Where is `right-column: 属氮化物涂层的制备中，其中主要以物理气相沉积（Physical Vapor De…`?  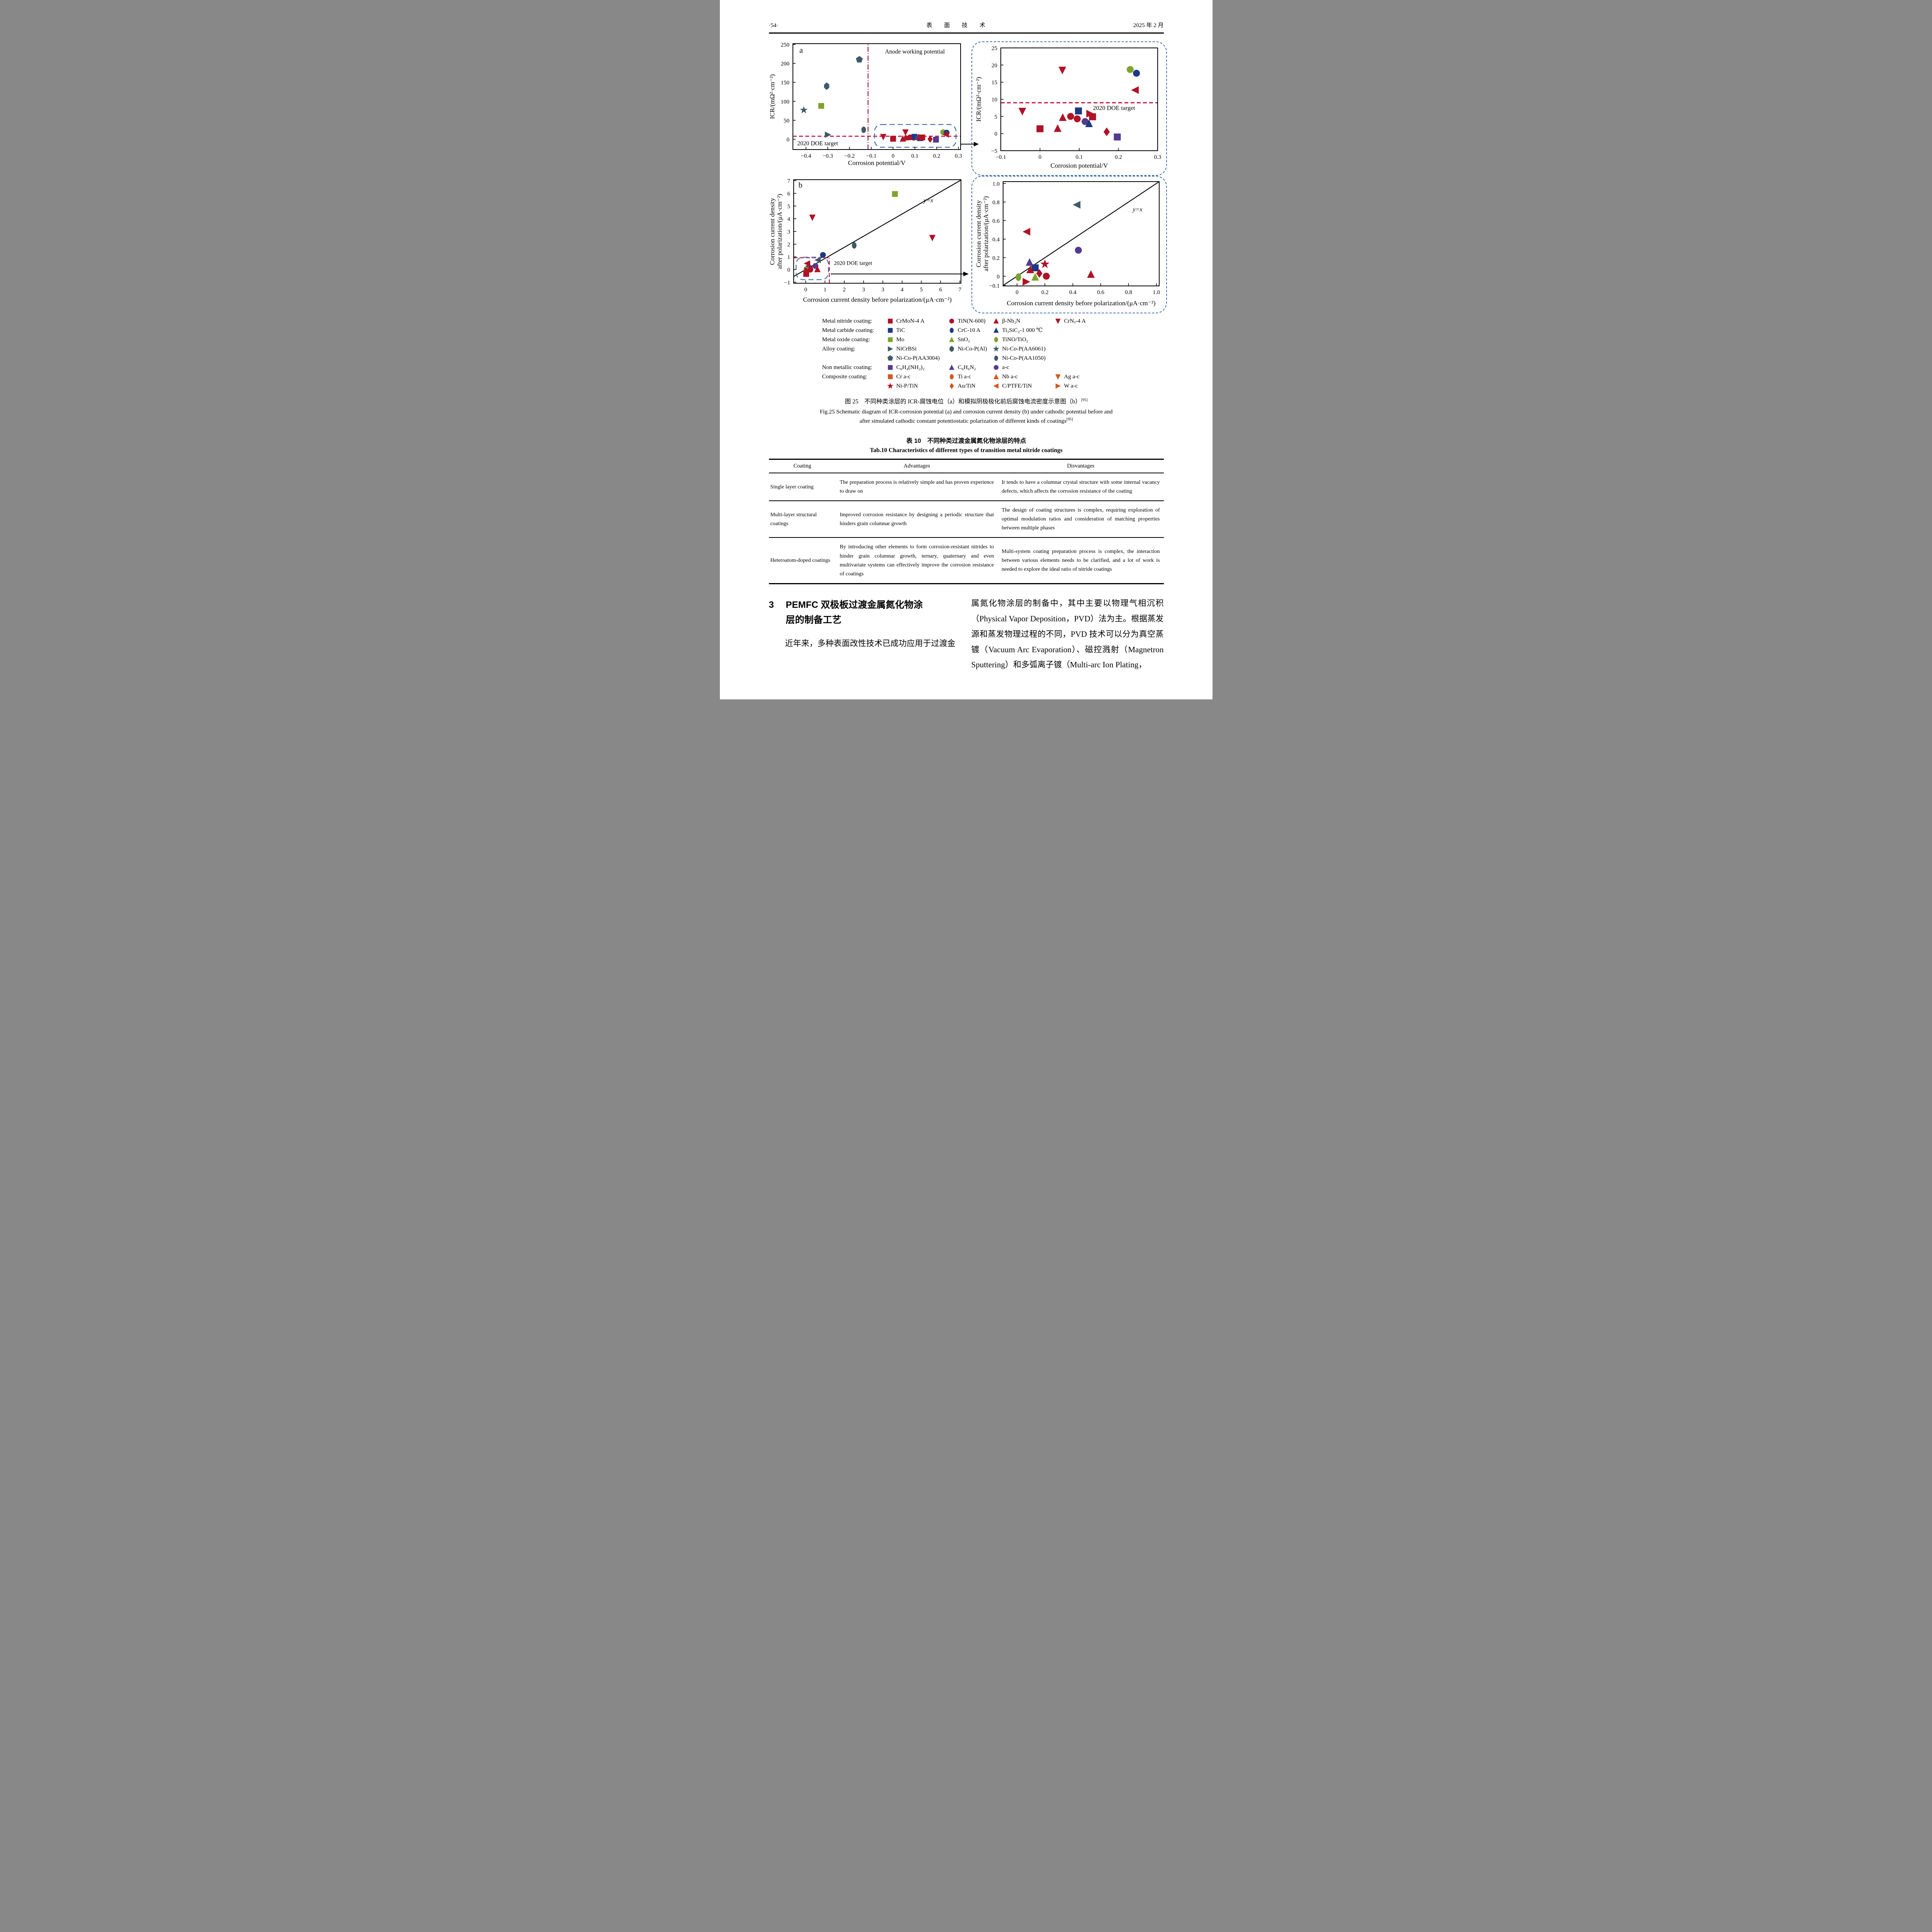
right-column: 属氮化物涂层的制备中，其中主要以物理气相沉积（Physical Vapor De… is located at coordinates (1067, 638).